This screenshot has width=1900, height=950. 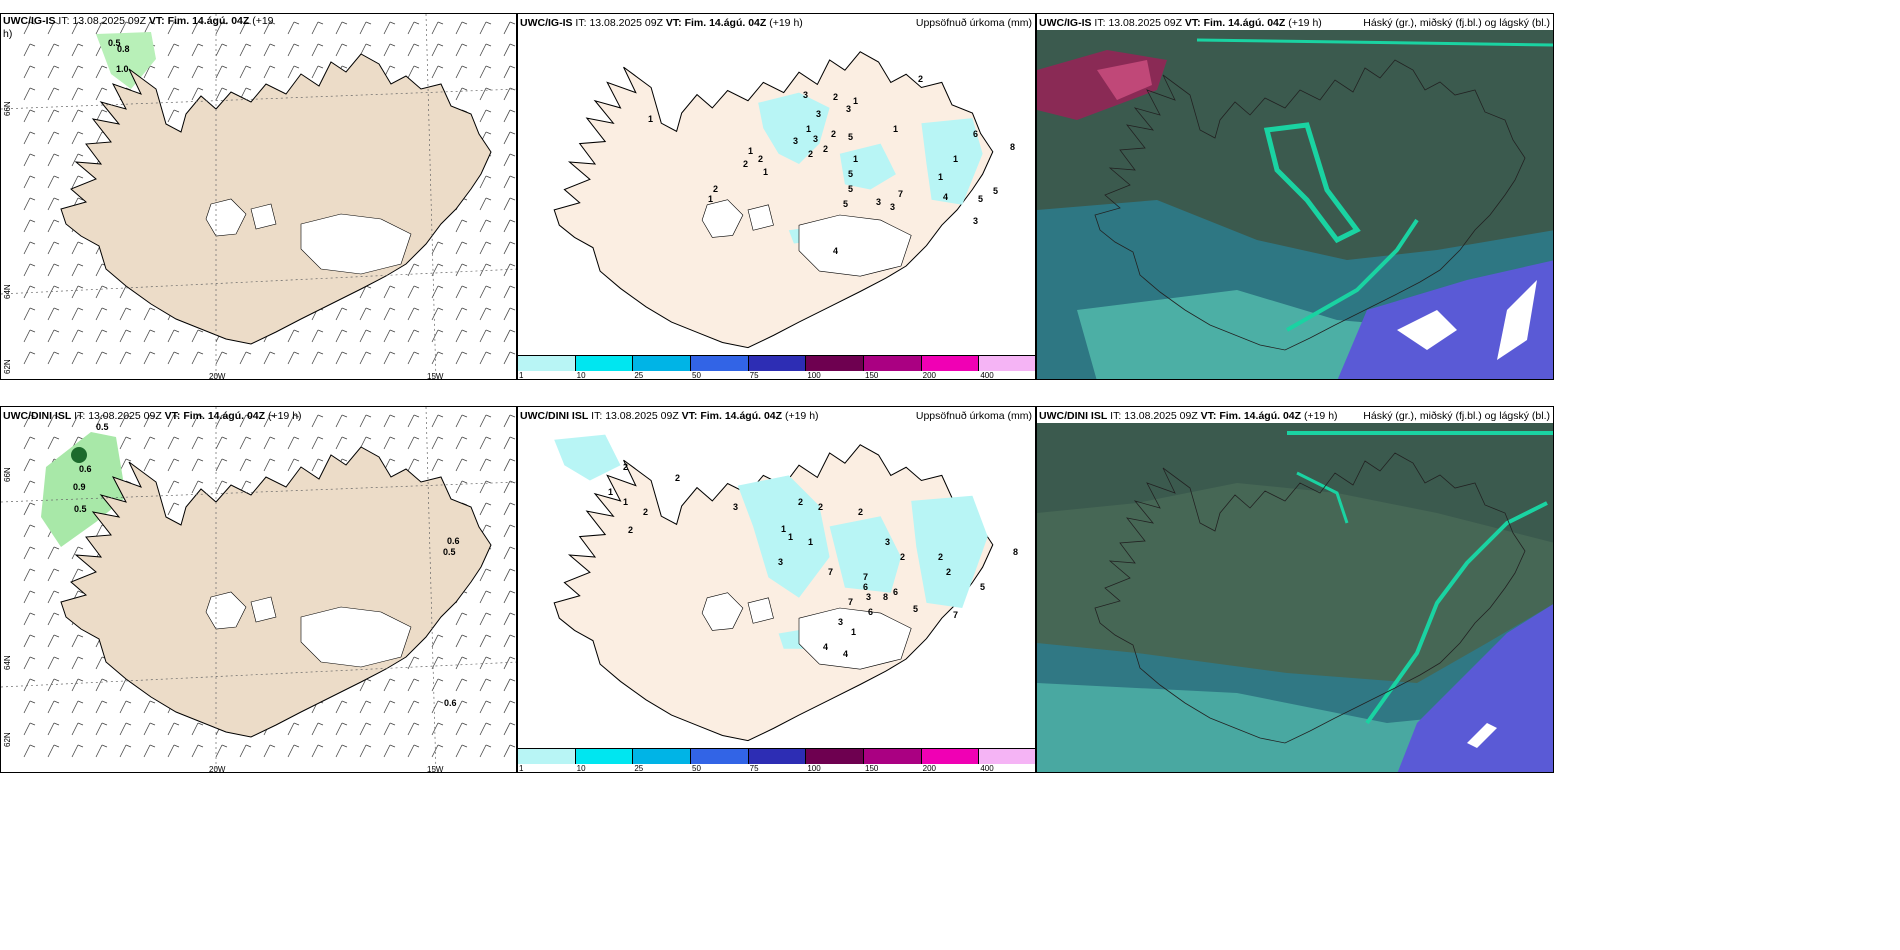 I want to click on colorbar-tick-label: 25, so click(x=639, y=768).